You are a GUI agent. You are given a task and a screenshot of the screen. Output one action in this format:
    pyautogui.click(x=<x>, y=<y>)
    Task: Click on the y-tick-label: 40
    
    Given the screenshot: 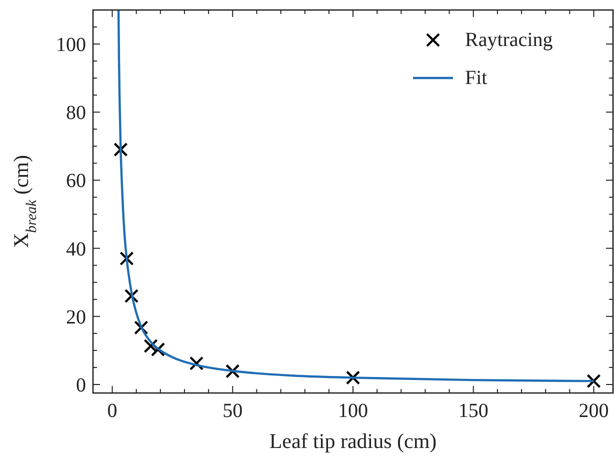 What is the action you would take?
    pyautogui.click(x=76, y=249)
    